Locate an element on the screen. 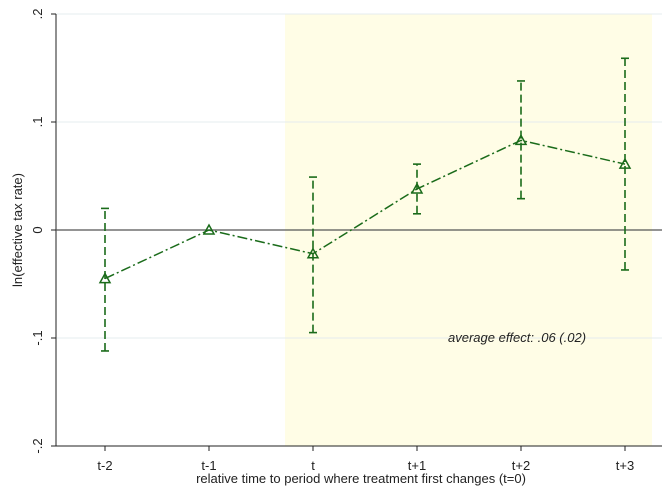 This screenshot has width=667, height=496. x-tick-label: t is located at coordinates (313, 465).